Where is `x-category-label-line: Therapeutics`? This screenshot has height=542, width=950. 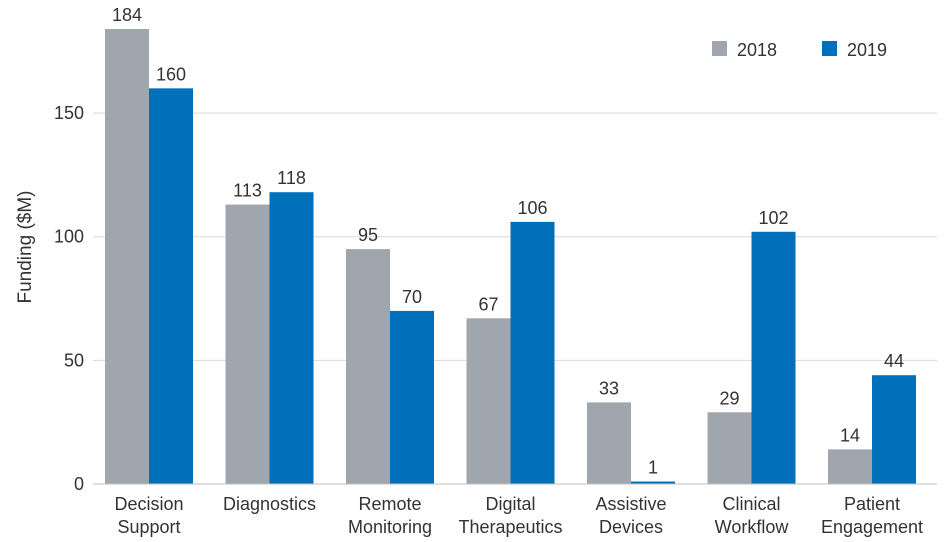 x-category-label-line: Therapeutics is located at coordinates (510, 527).